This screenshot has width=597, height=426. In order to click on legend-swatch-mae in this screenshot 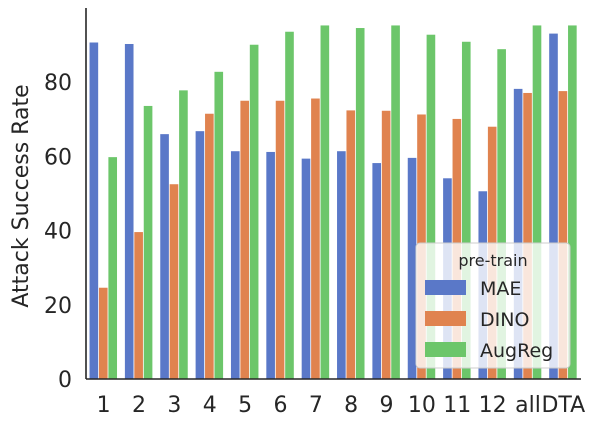, I will do `click(445, 287)`.